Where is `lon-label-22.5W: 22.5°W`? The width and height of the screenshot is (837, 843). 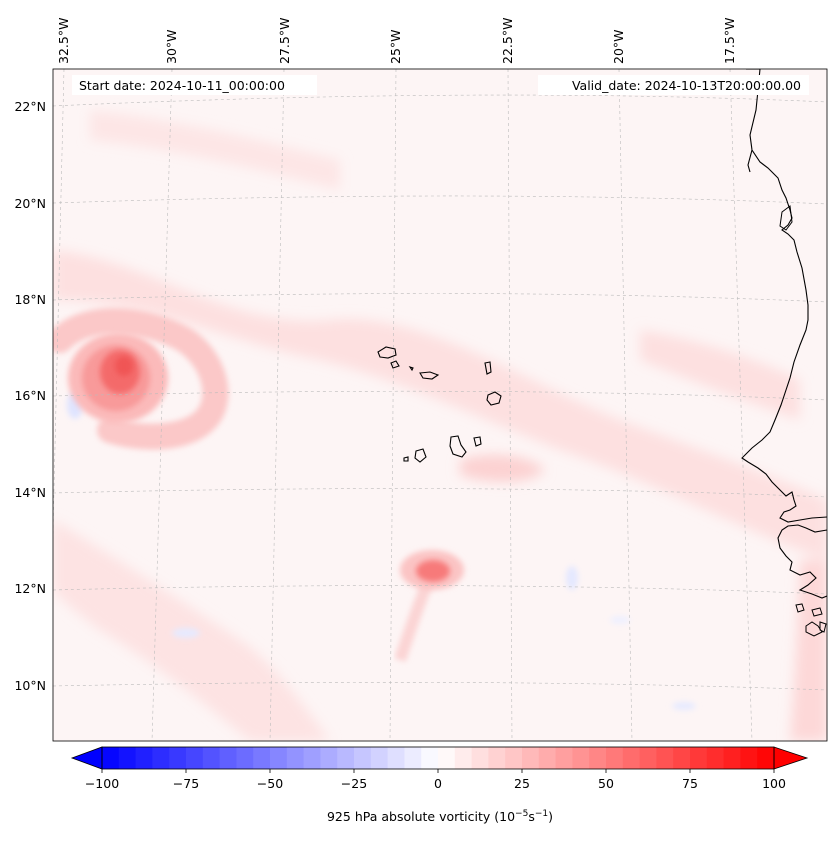 lon-label-22.5W: 22.5°W is located at coordinates (507, 41).